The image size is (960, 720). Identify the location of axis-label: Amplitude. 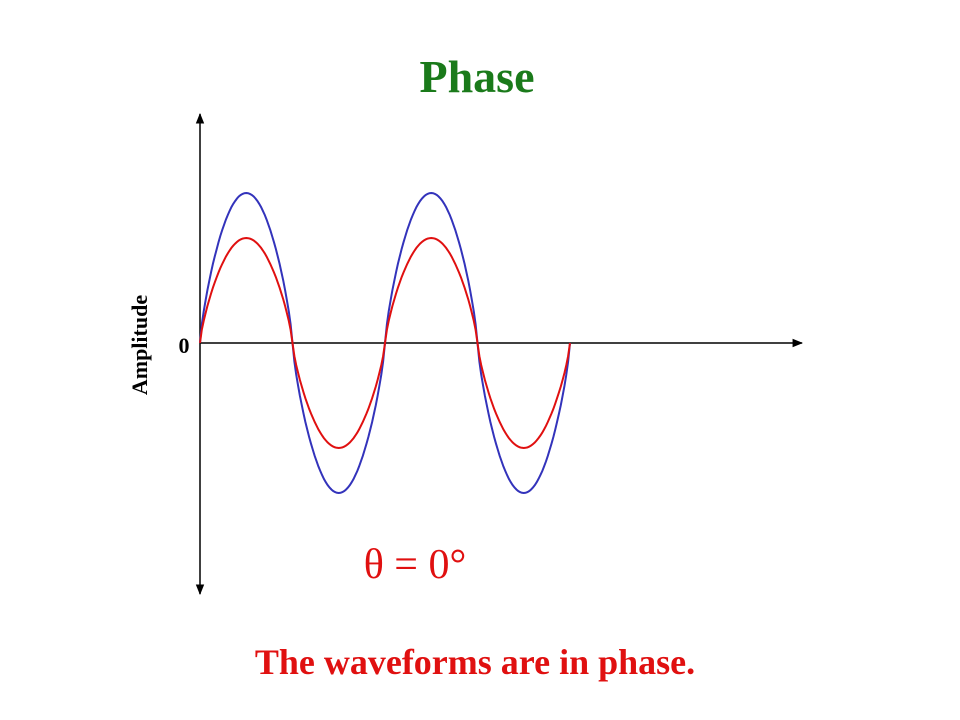
(139, 345).